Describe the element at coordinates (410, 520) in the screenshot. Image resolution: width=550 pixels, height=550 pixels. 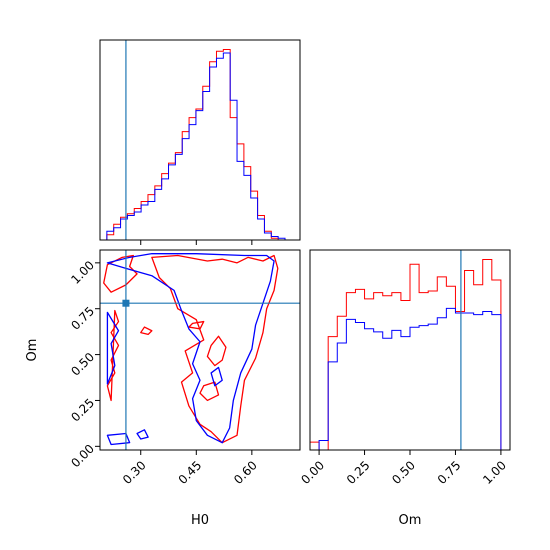
I see `x-axis-label: Om` at that location.